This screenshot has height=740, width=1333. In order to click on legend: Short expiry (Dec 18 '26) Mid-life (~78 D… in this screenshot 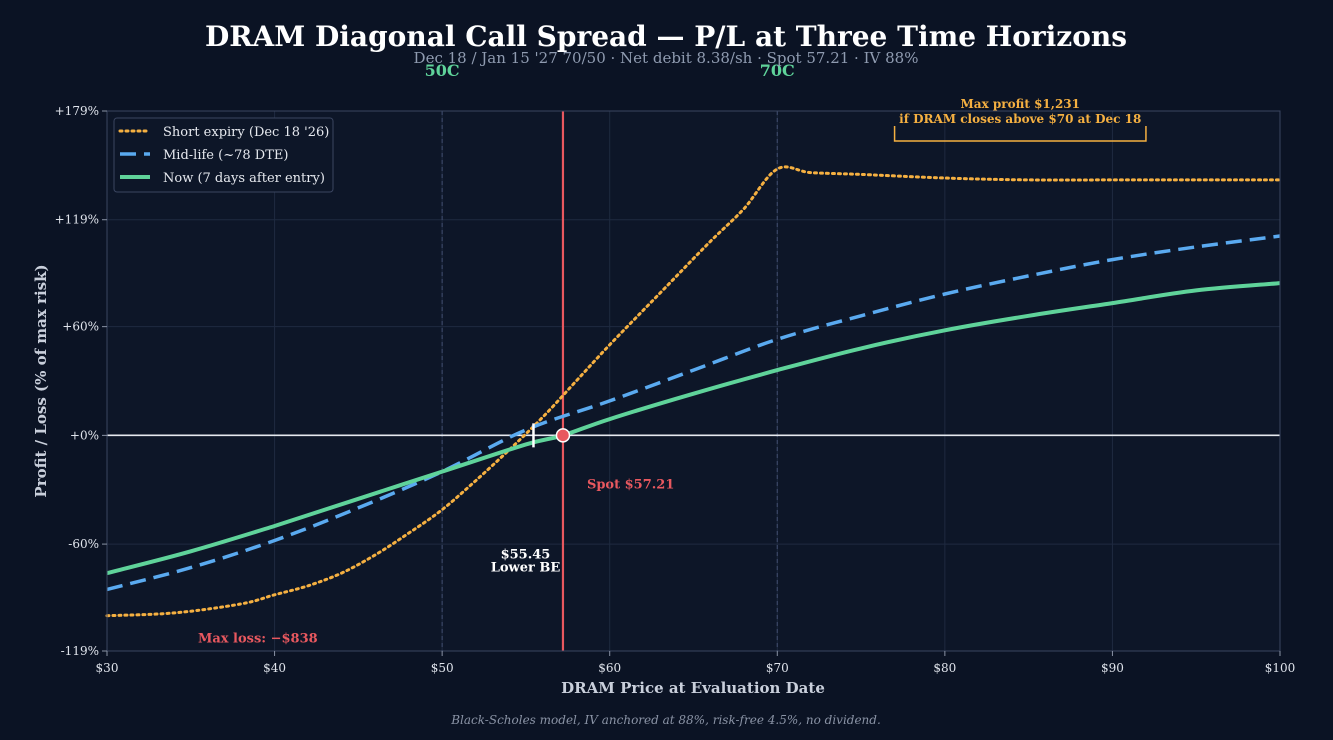, I will do `click(223, 155)`.